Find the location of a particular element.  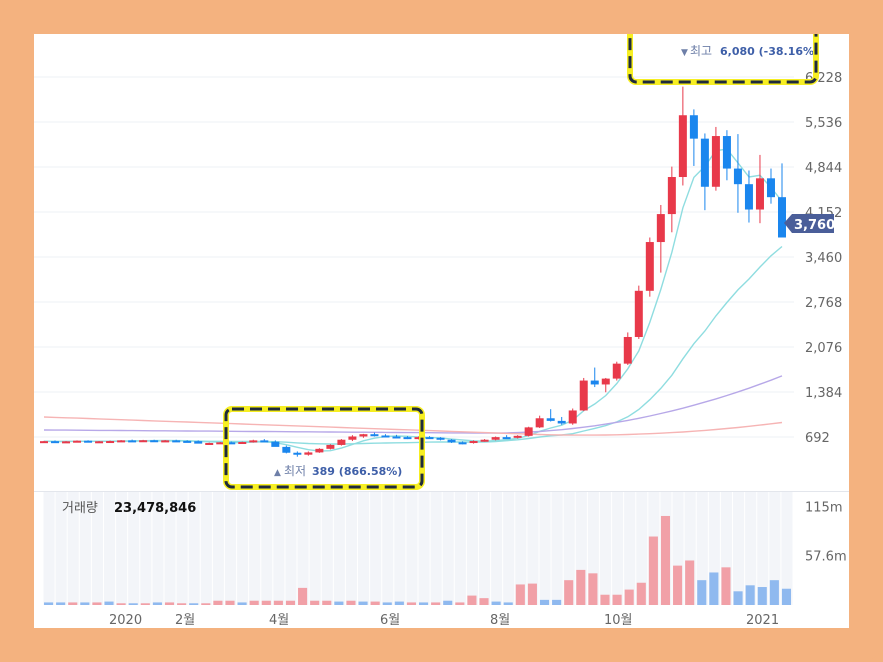

date-tick-label: 2021 is located at coordinates (762, 620).